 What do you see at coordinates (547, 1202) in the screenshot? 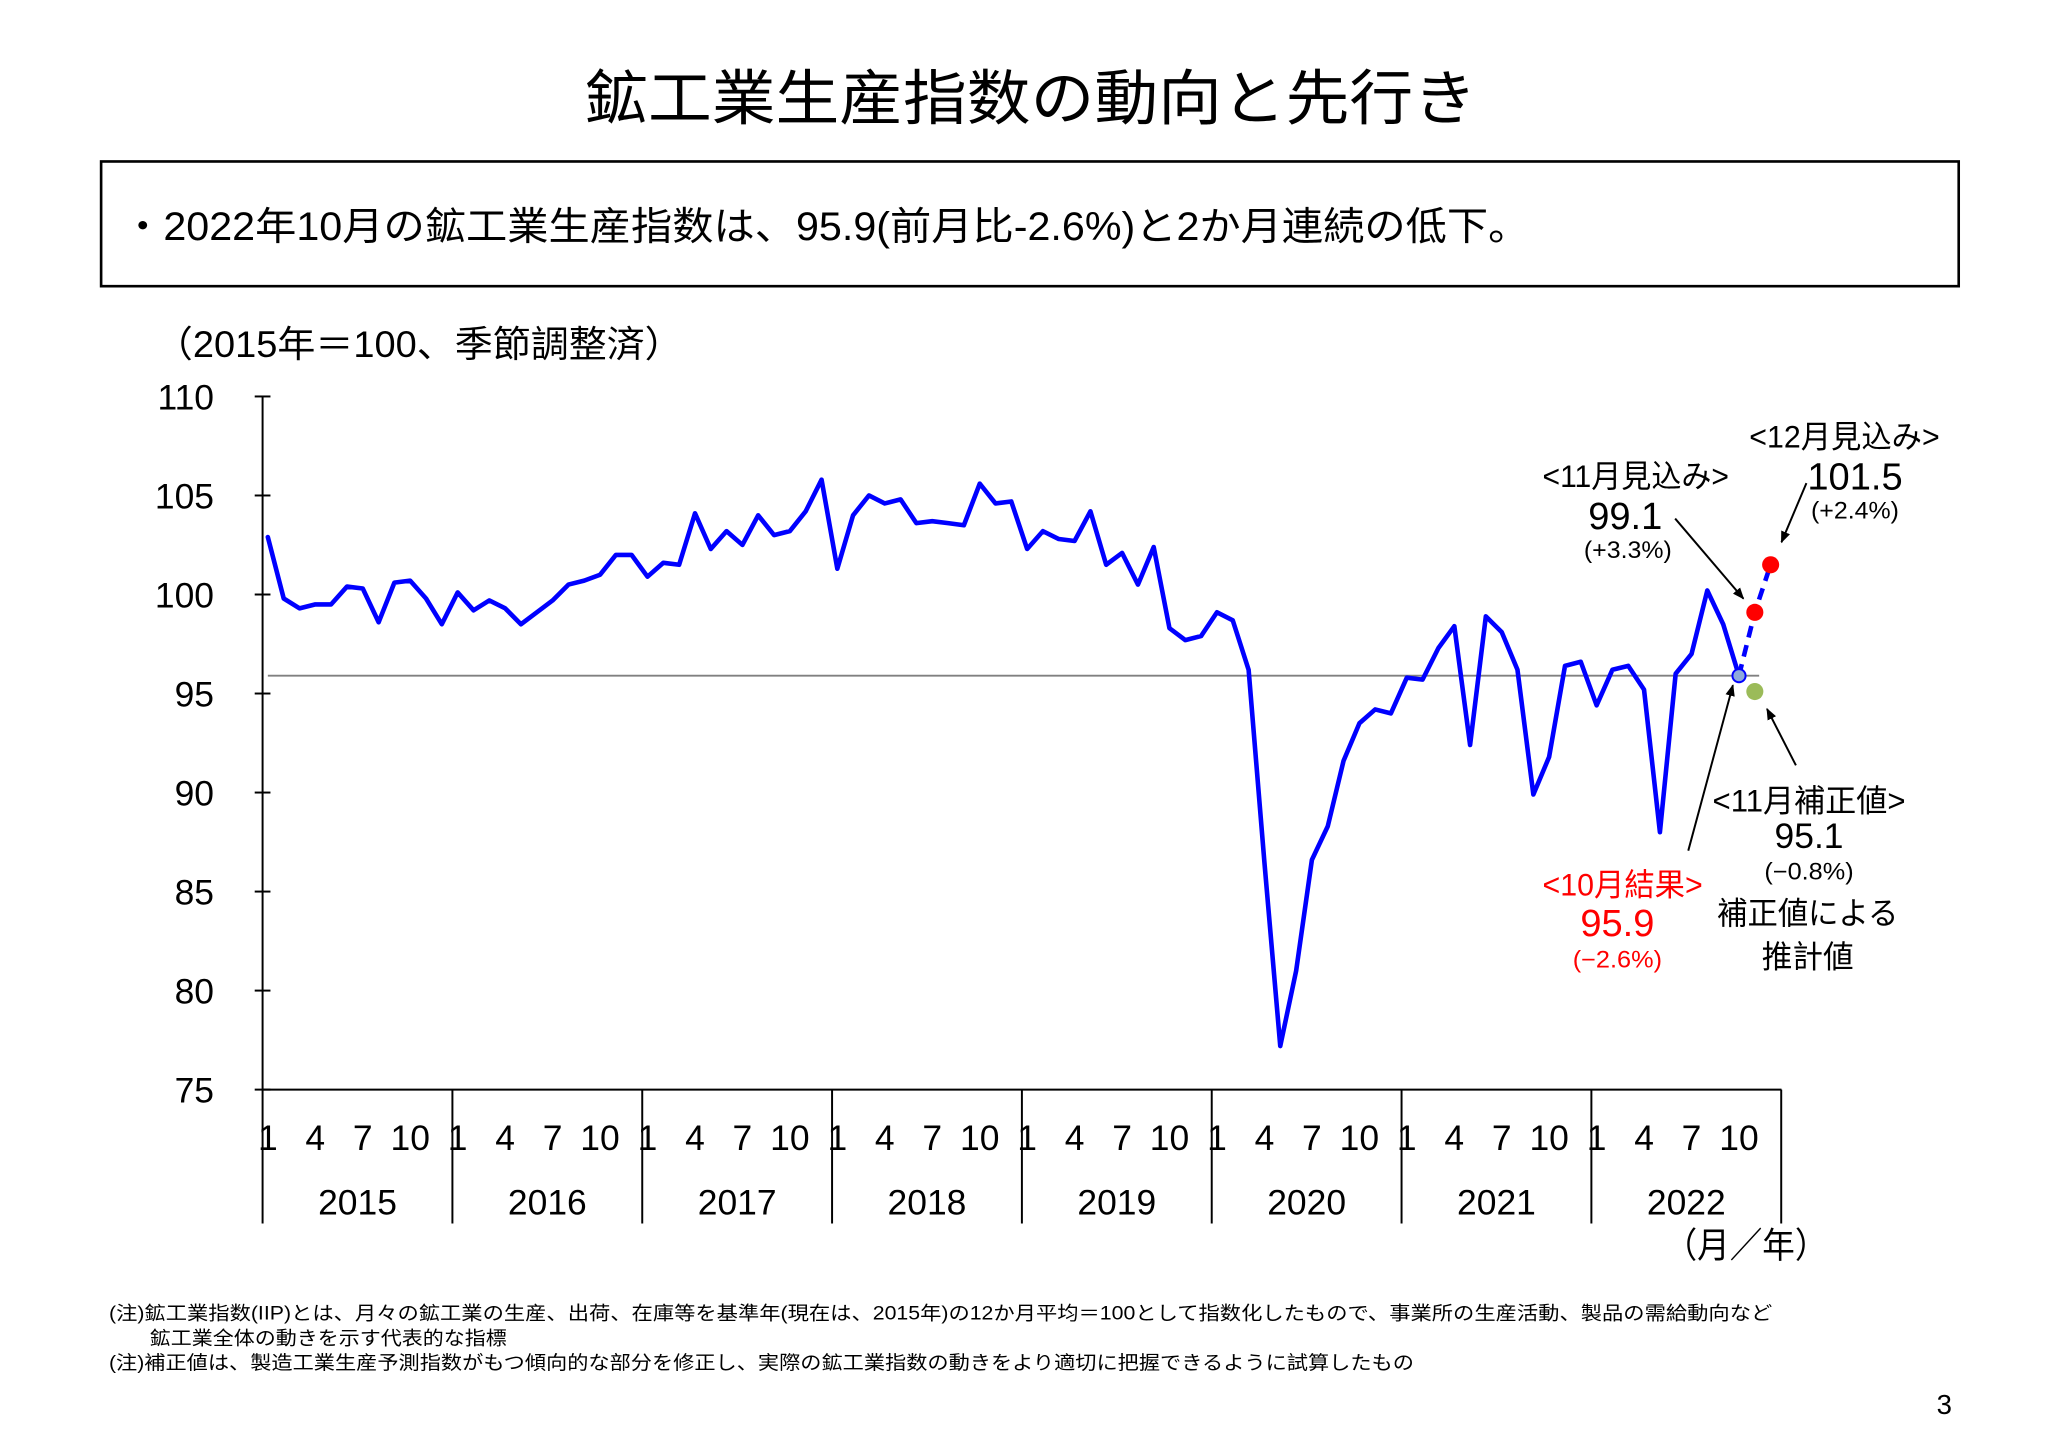
I see `year-label: 2016` at bounding box center [547, 1202].